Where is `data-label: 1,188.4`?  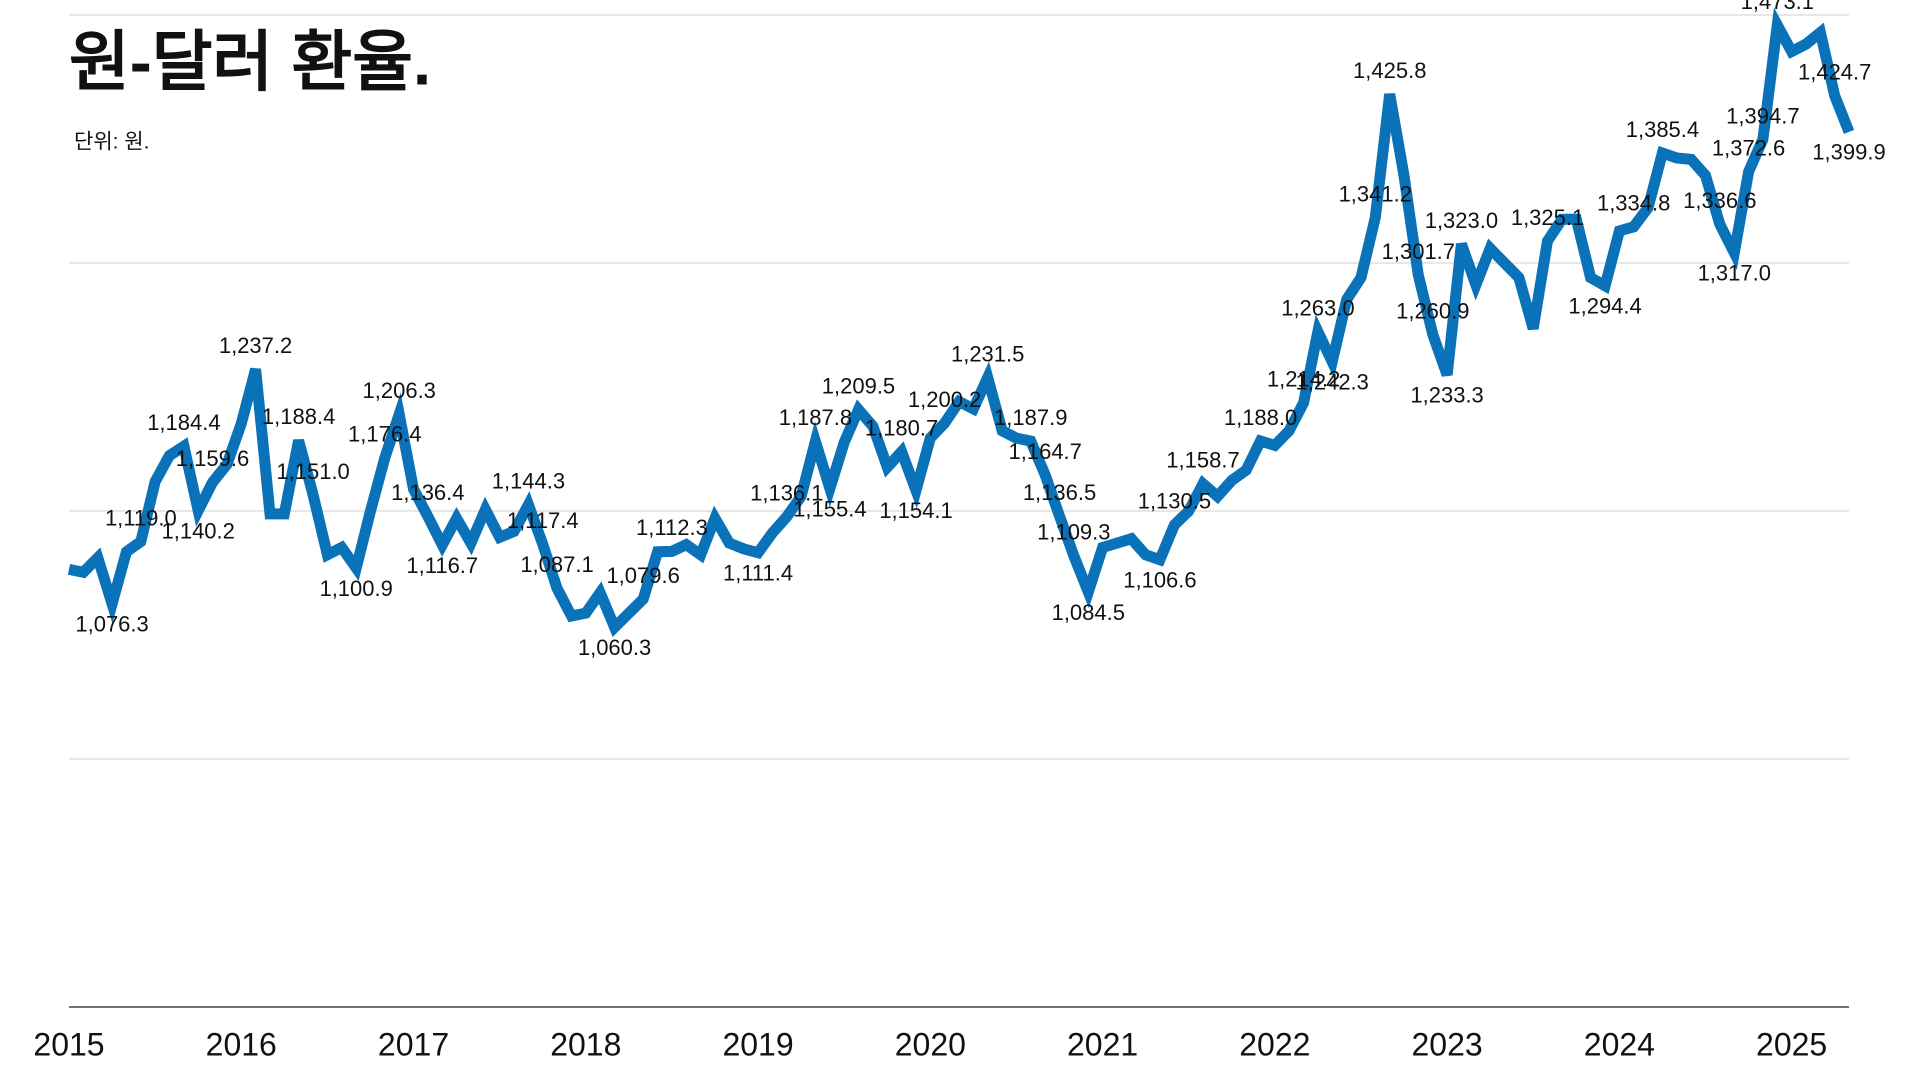
data-label: 1,188.4 is located at coordinates (298, 416).